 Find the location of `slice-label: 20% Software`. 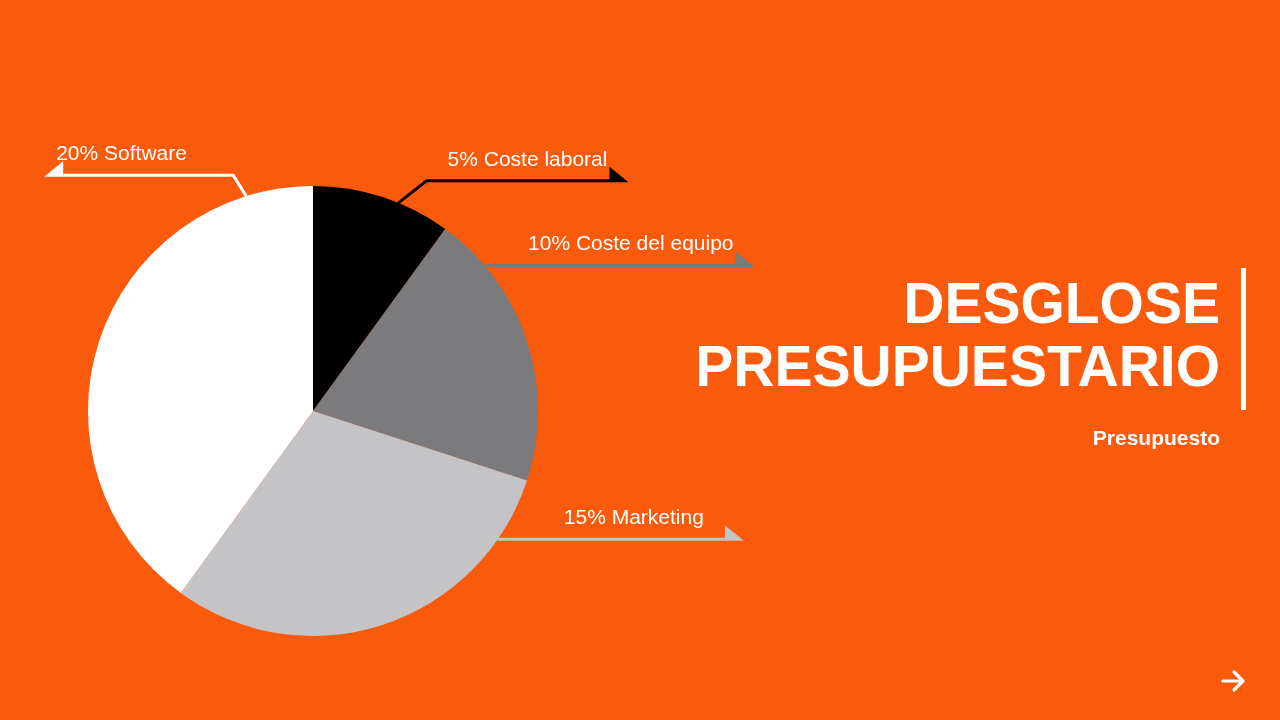

slice-label: 20% Software is located at coordinates (121, 153).